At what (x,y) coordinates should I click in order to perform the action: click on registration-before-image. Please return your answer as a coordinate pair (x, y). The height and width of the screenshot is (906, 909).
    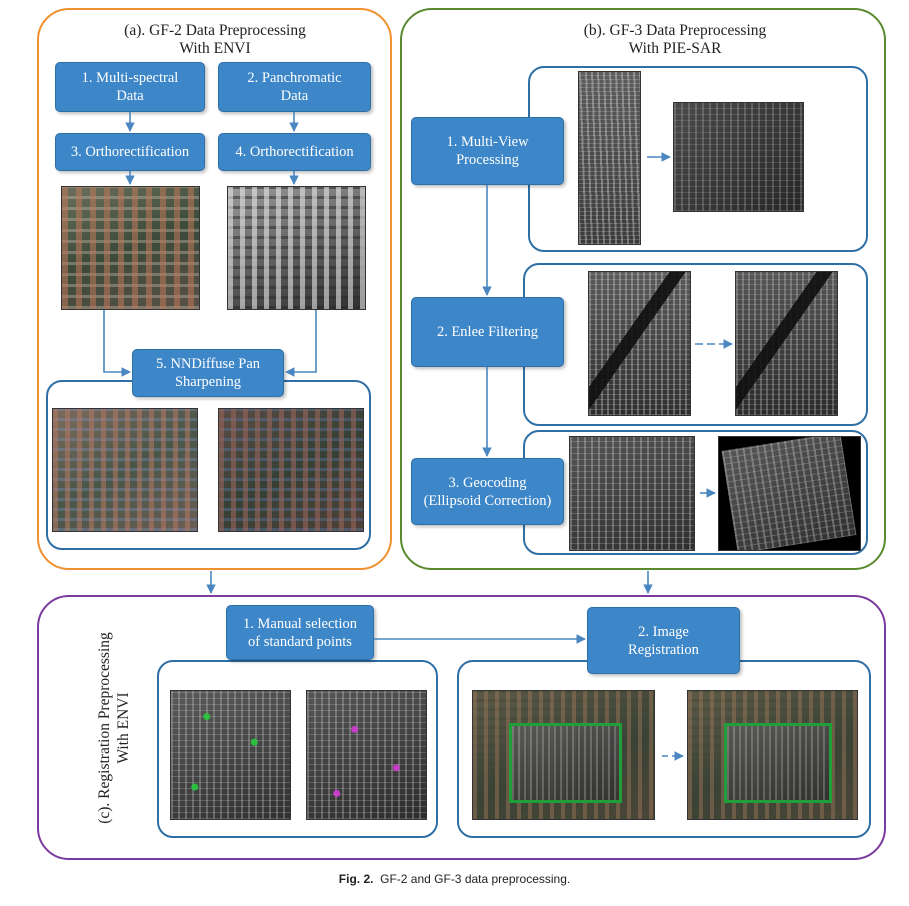
    Looking at the image, I should click on (563, 755).